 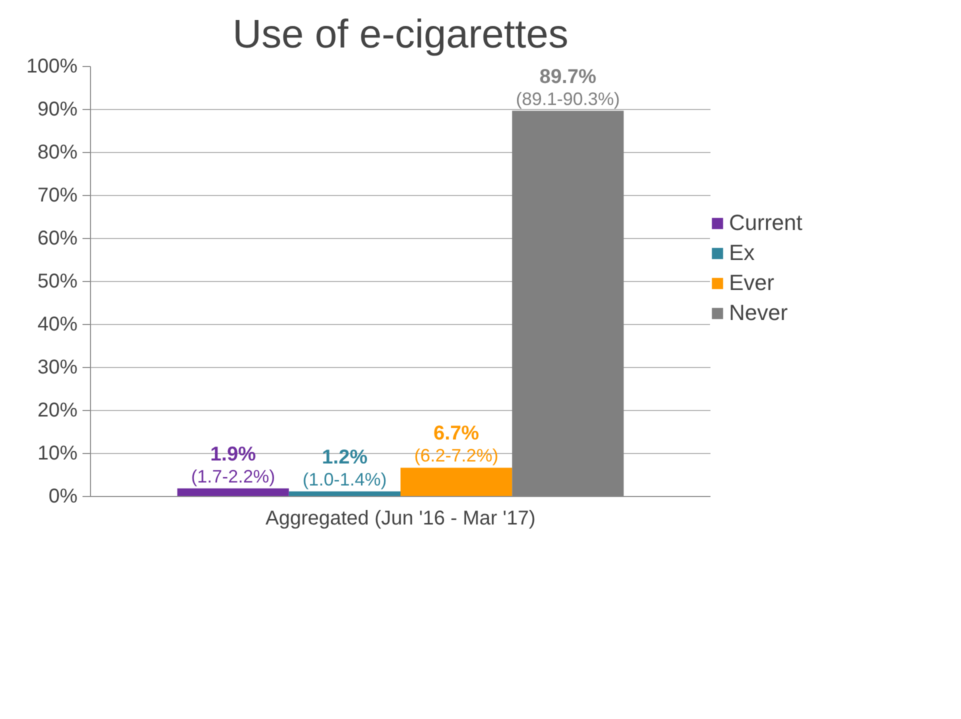 What do you see at coordinates (63, 497) in the screenshot?
I see `y-tick-label: 0%` at bounding box center [63, 497].